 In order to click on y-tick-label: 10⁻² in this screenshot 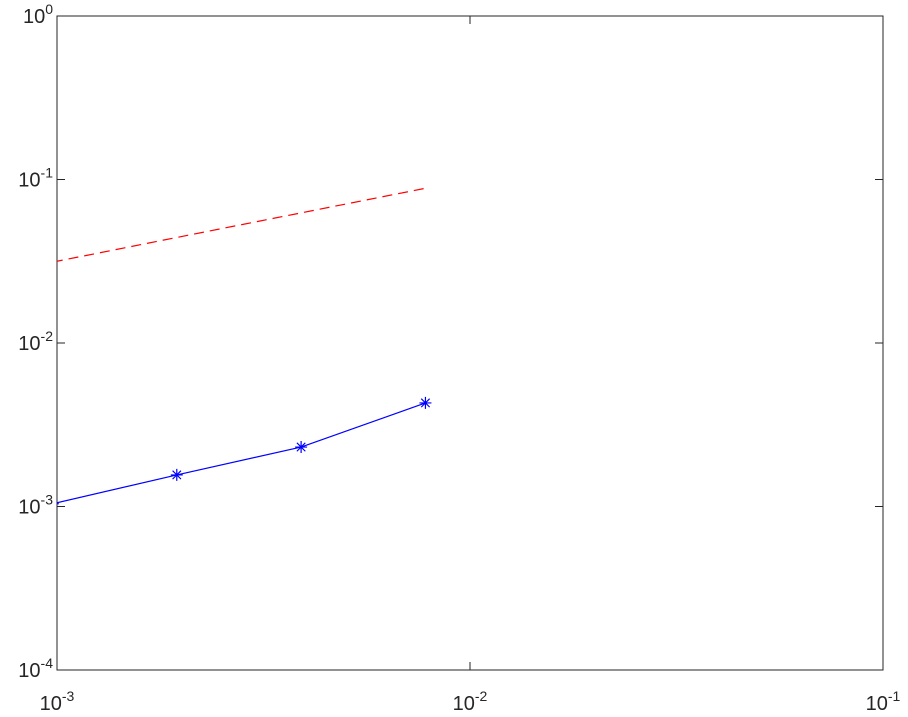, I will do `click(35, 341)`.